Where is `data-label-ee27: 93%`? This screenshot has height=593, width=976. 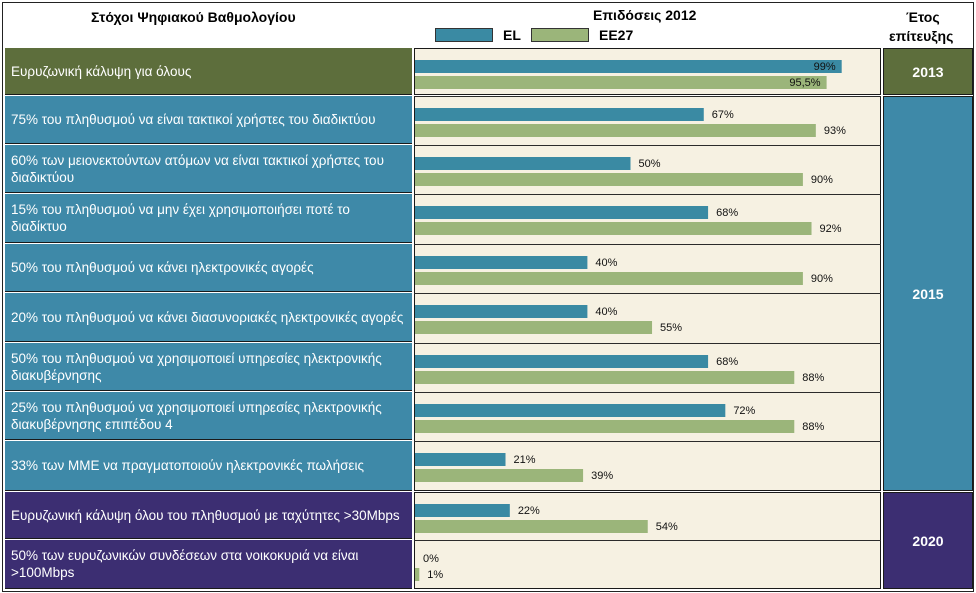
data-label-ee27: 93% is located at coordinates (835, 131).